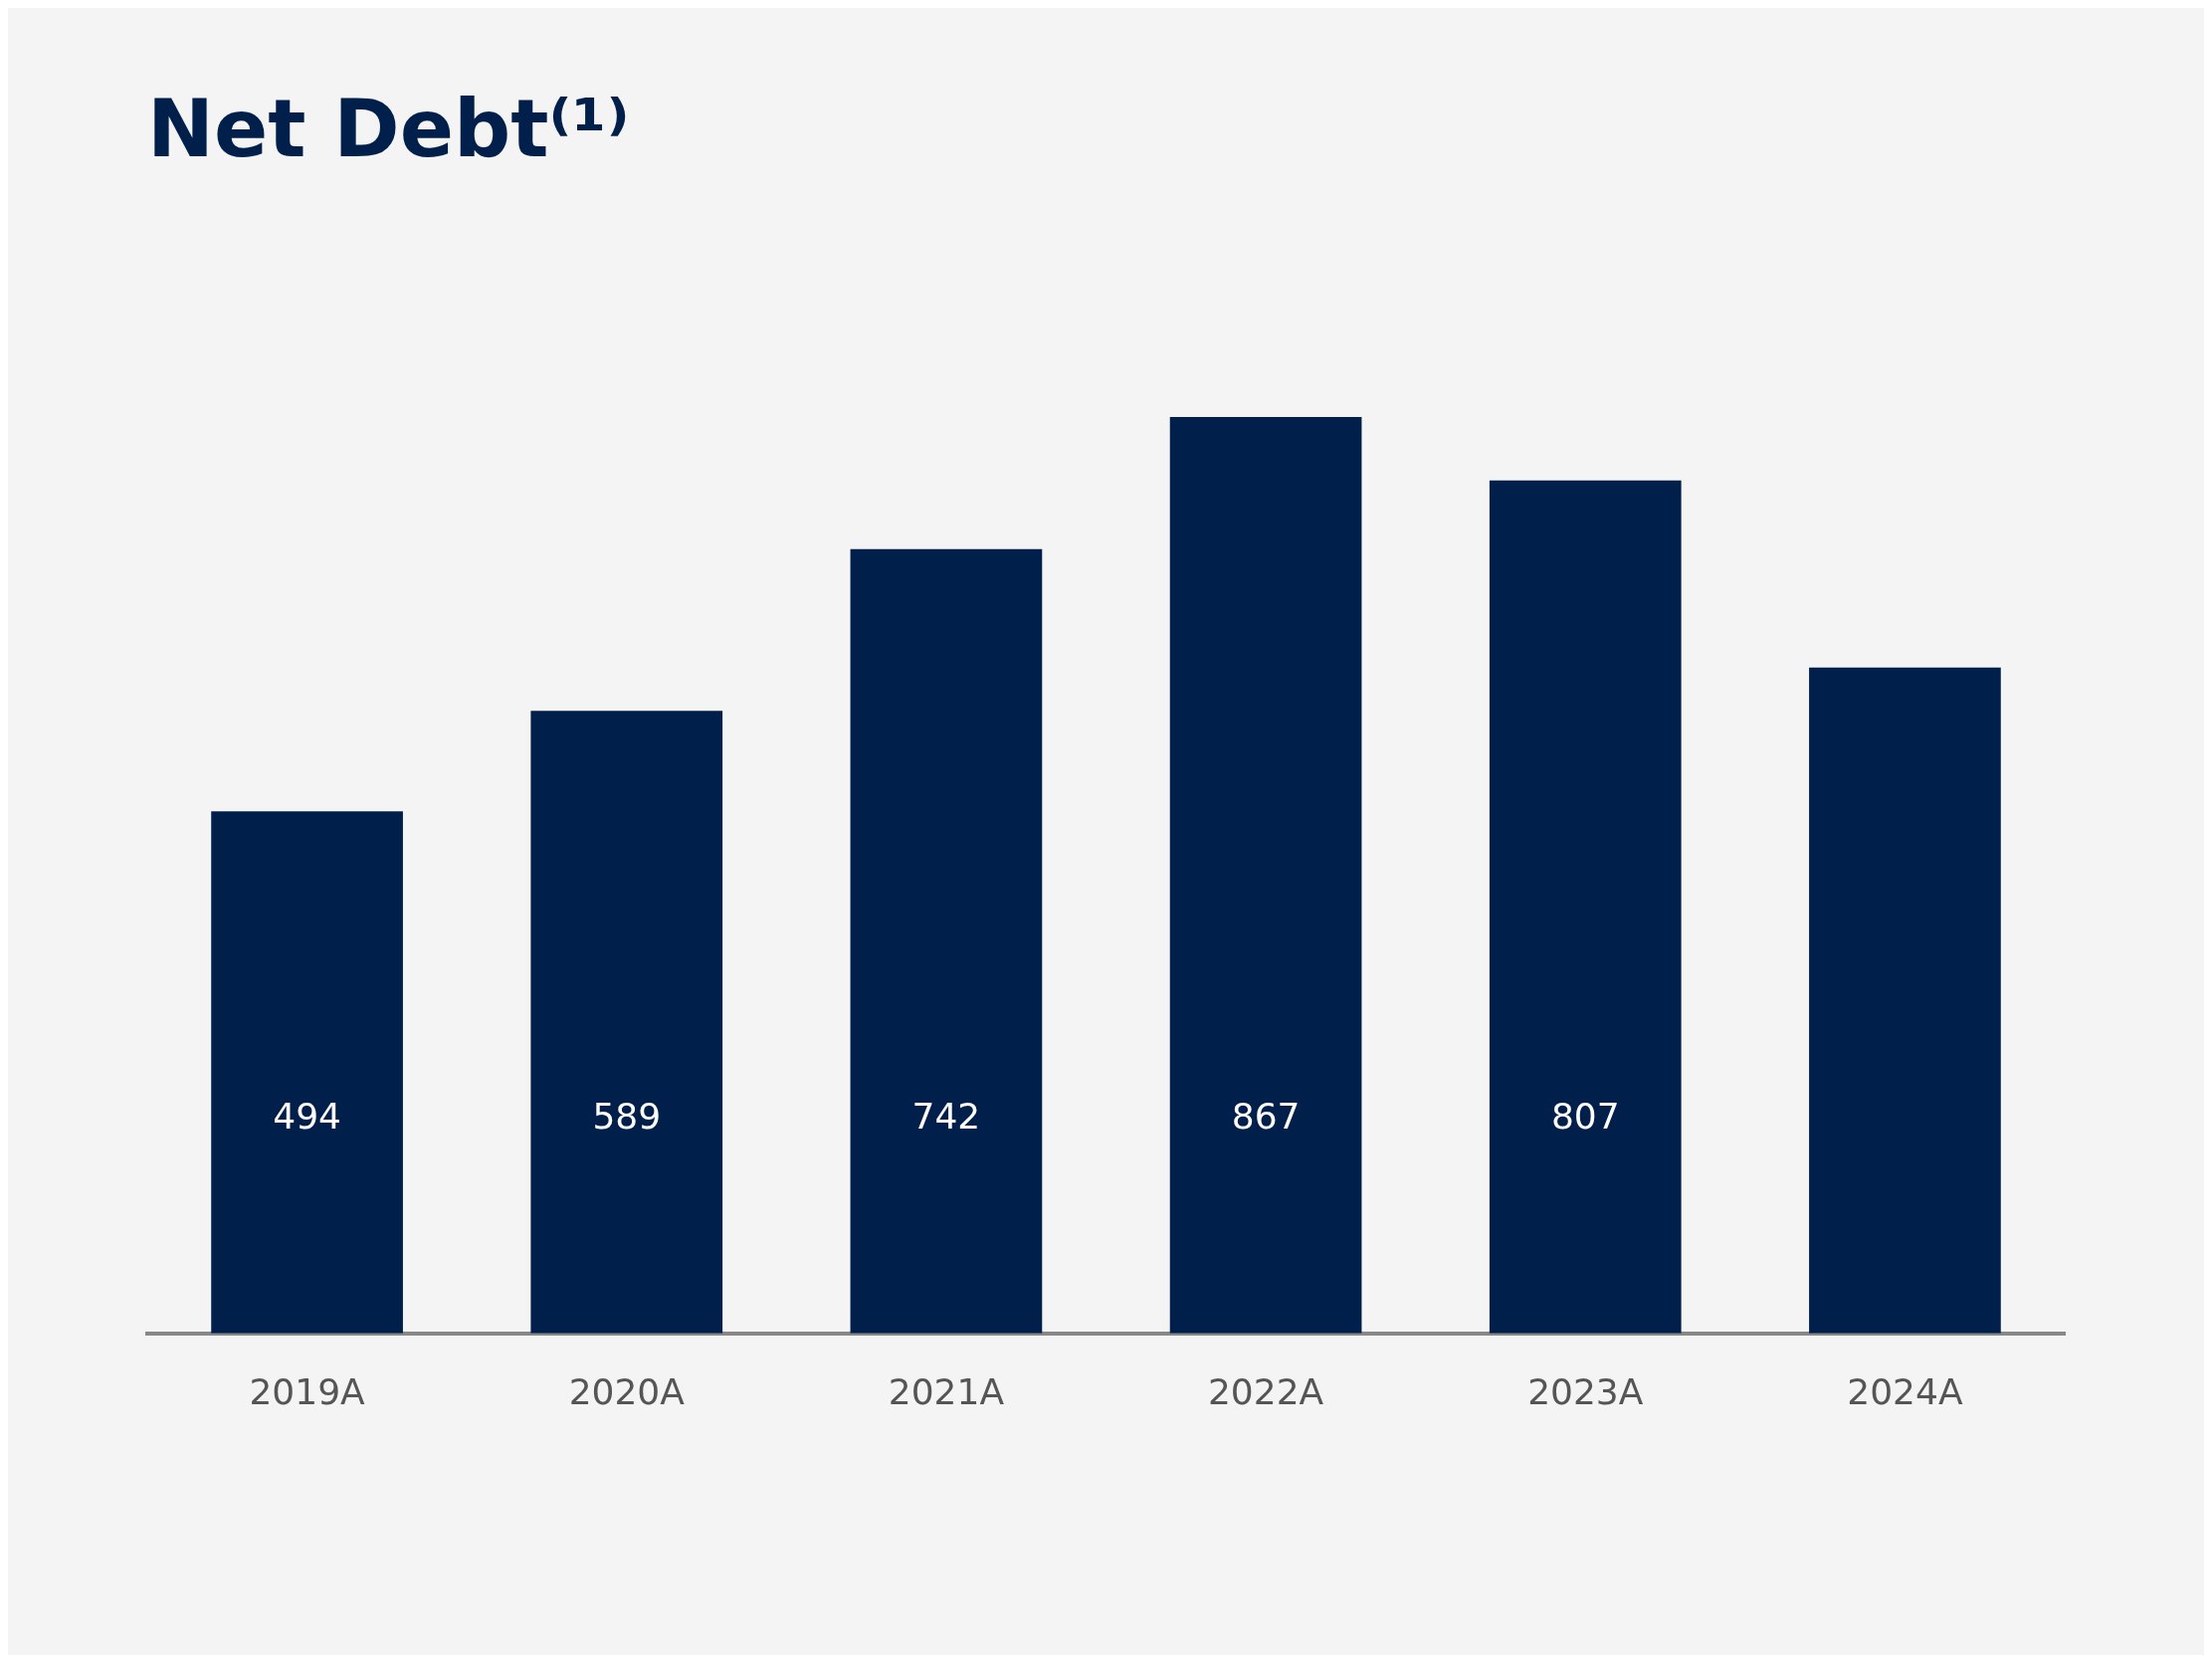 This screenshot has width=2212, height=1663. I want to click on x-tick-label: 2019A, so click(307, 1391).